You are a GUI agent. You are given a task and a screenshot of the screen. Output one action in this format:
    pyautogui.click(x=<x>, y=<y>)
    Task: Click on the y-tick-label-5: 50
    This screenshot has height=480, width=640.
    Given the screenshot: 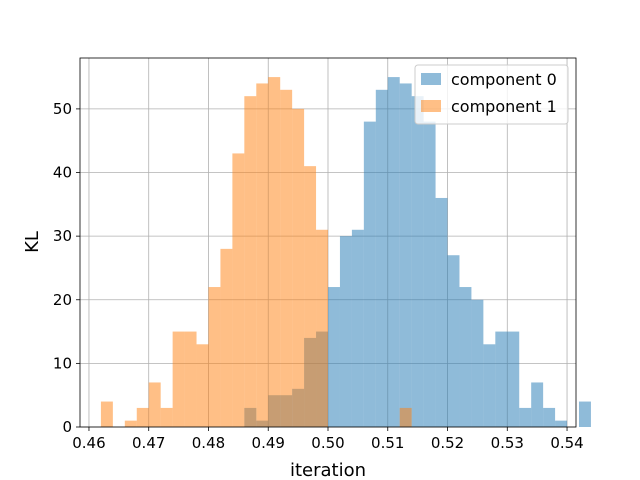 What is the action you would take?
    pyautogui.click(x=62, y=109)
    